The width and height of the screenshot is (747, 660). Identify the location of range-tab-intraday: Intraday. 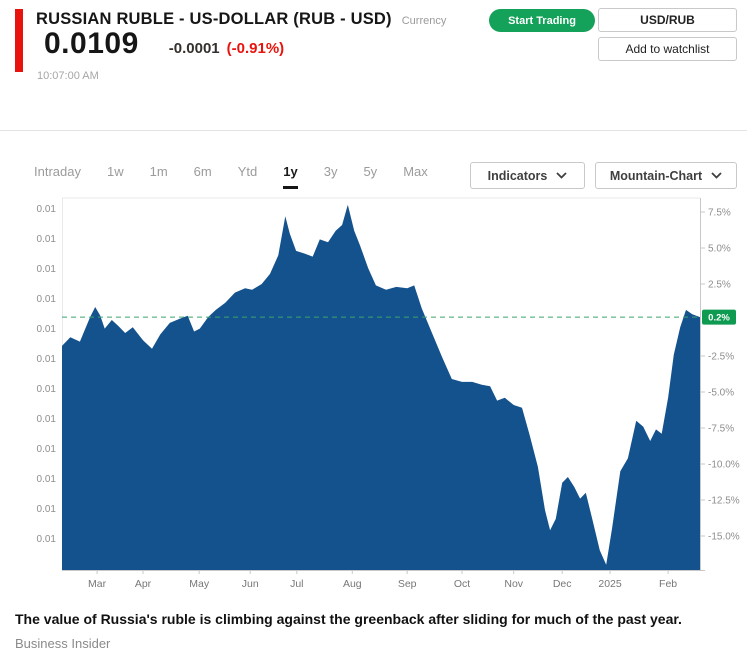
(57, 171).